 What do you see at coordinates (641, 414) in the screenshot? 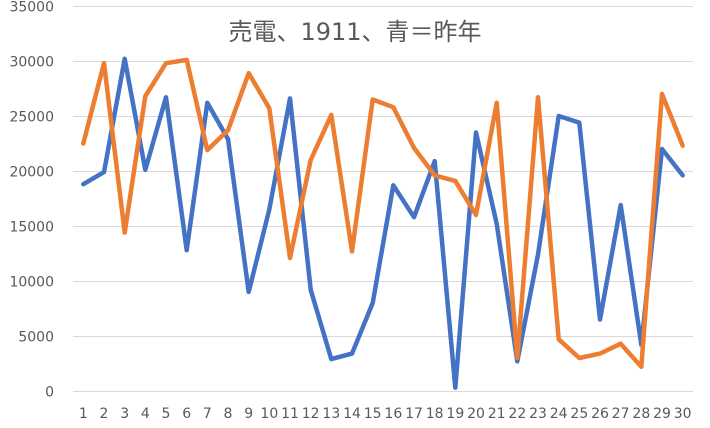
I see `x-tick-label: 28` at bounding box center [641, 414].